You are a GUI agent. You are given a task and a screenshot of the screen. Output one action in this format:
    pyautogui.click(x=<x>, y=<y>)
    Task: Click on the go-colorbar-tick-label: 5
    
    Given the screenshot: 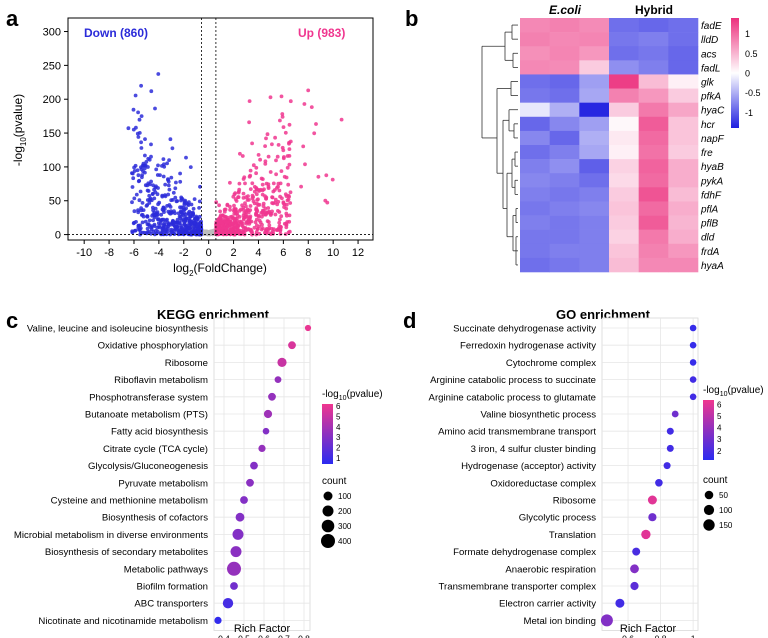 What is the action you would take?
    pyautogui.click(x=719, y=416)
    